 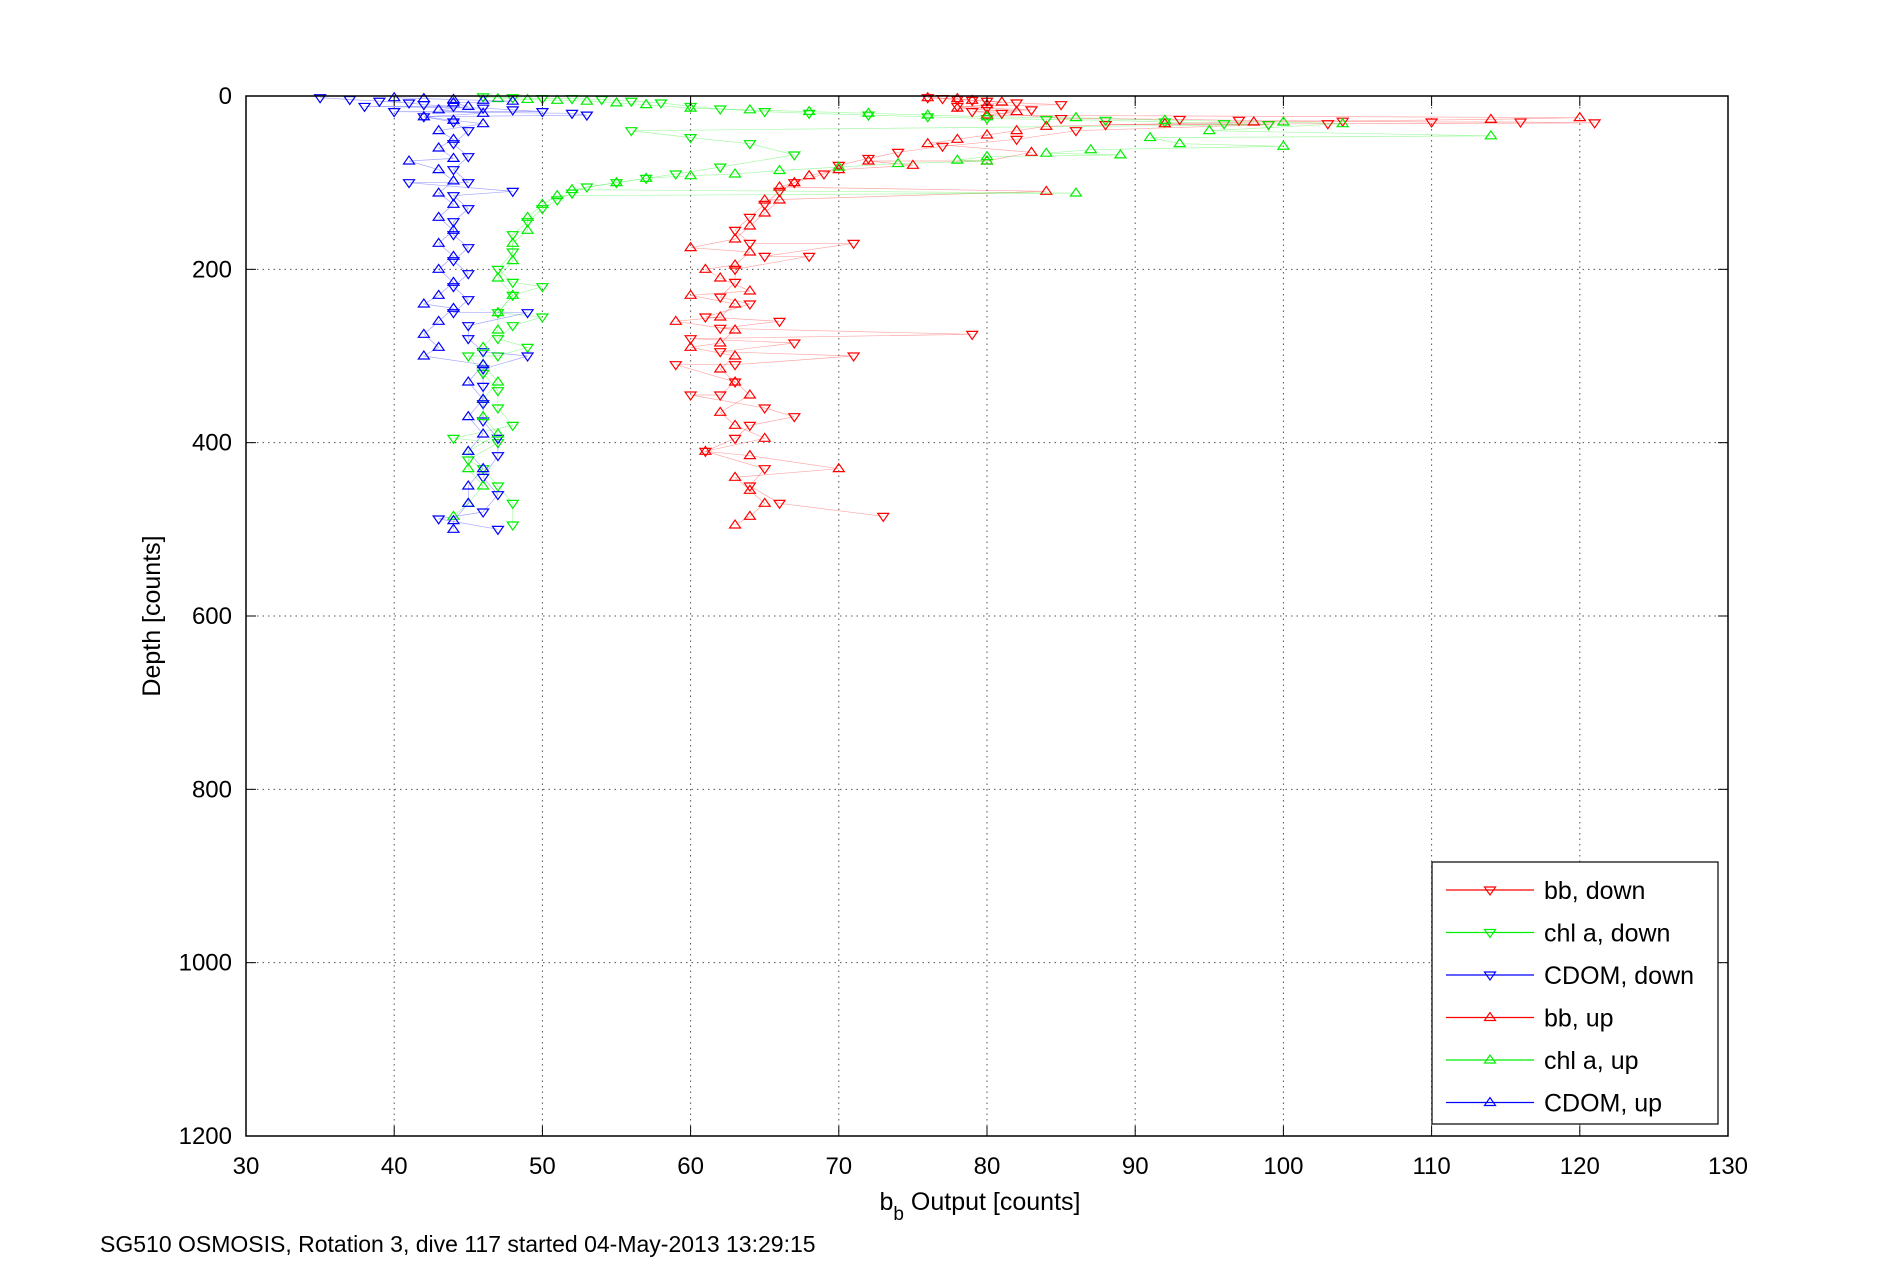 I want to click on x-tick-label: 40, so click(x=394, y=1166).